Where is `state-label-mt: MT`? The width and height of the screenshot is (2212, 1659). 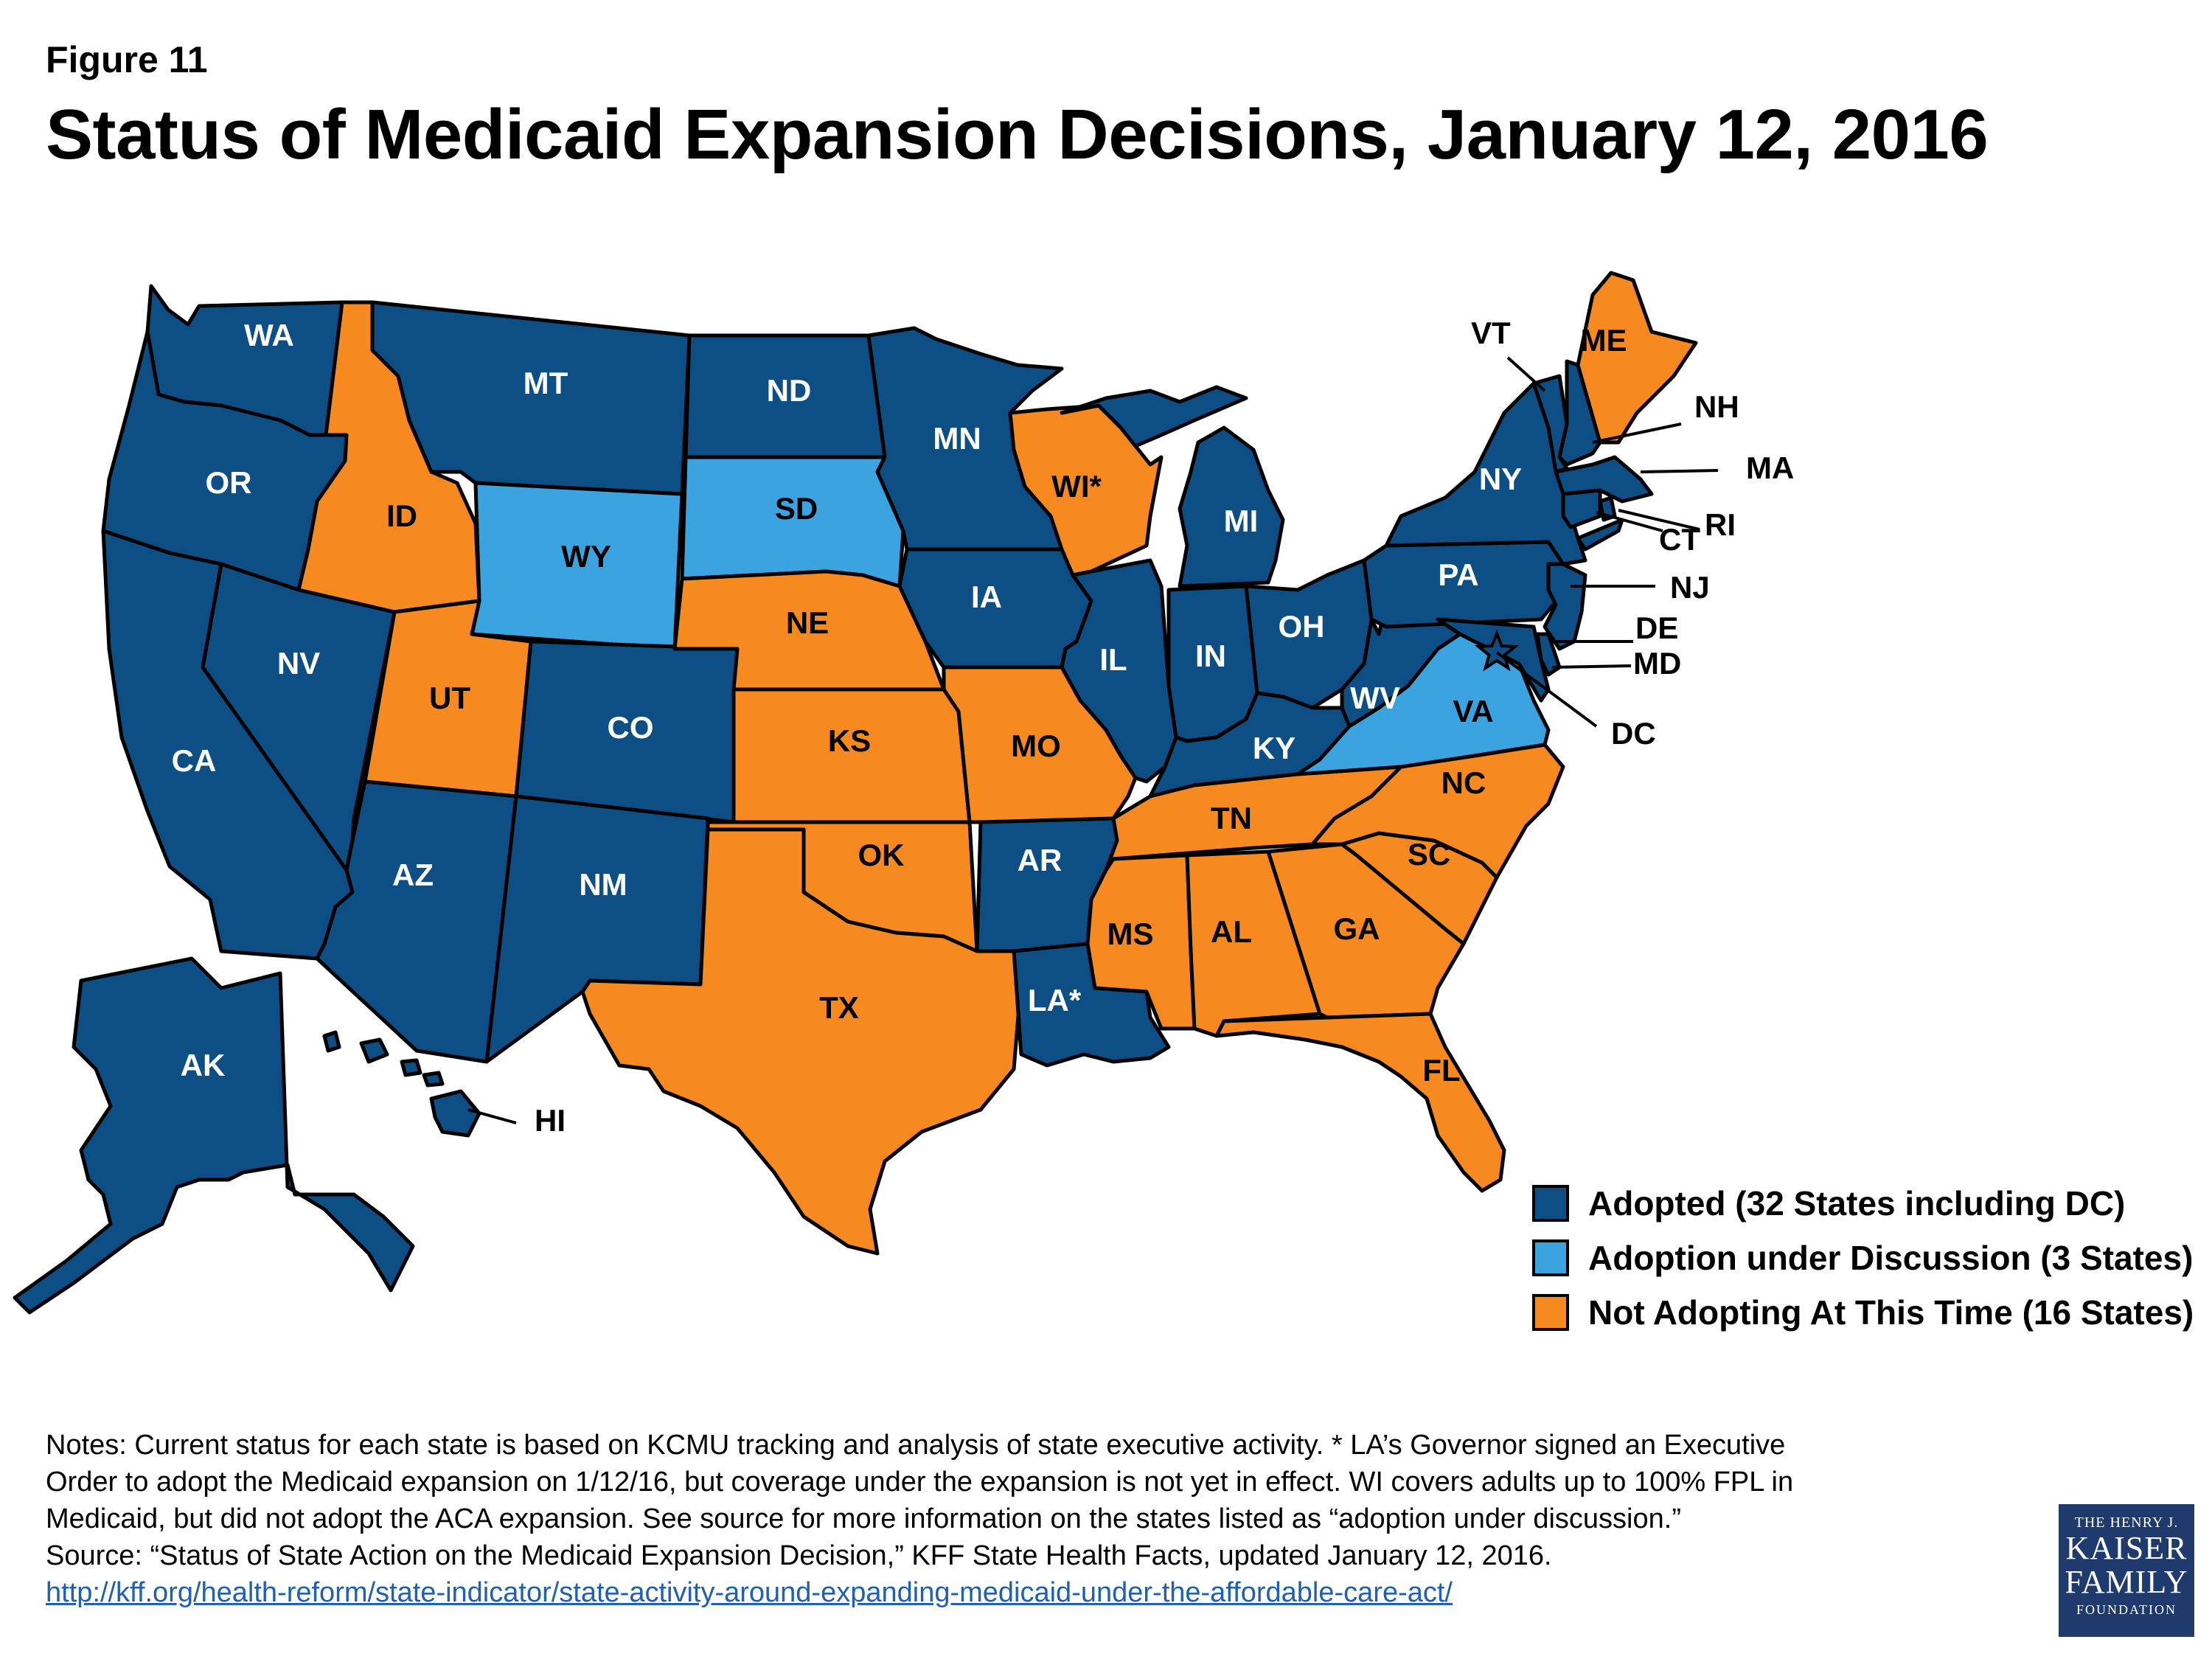 state-label-mt: MT is located at coordinates (546, 383).